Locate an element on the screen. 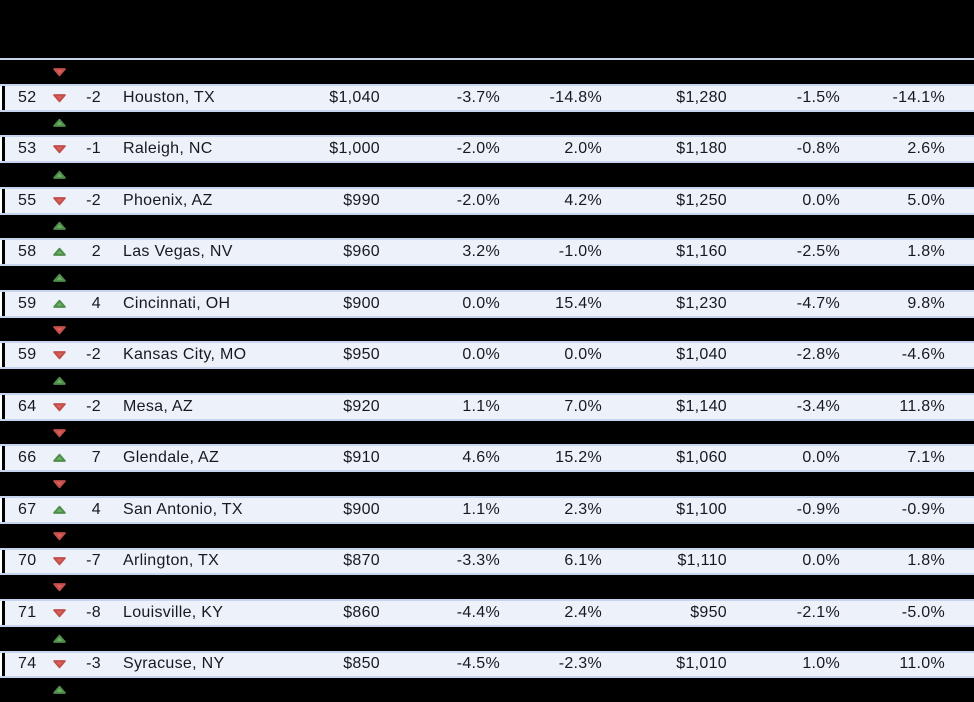  rank-change-value: -7 is located at coordinates (93, 561).